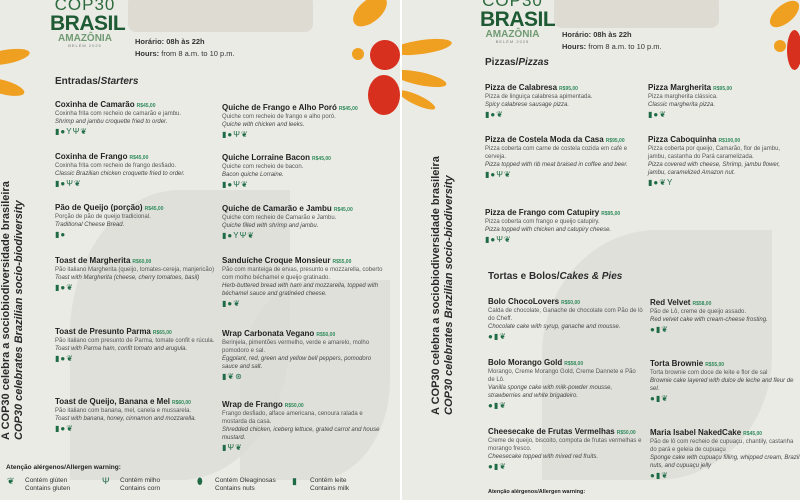 The height and width of the screenshot is (500, 800). Describe the element at coordinates (279, 107) in the screenshot. I see `item-name: Quiche de Frango e Alho Poró` at that location.